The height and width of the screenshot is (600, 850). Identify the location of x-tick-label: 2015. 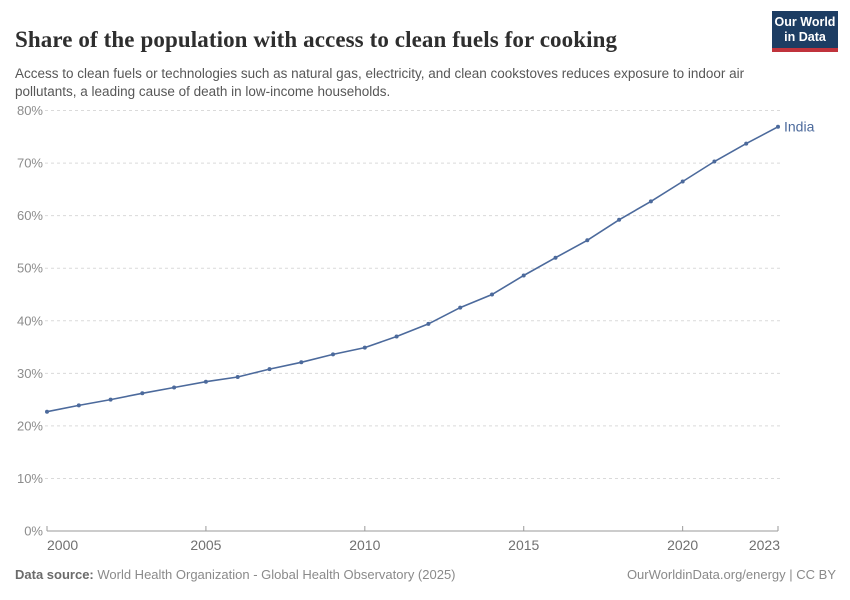
(523, 545).